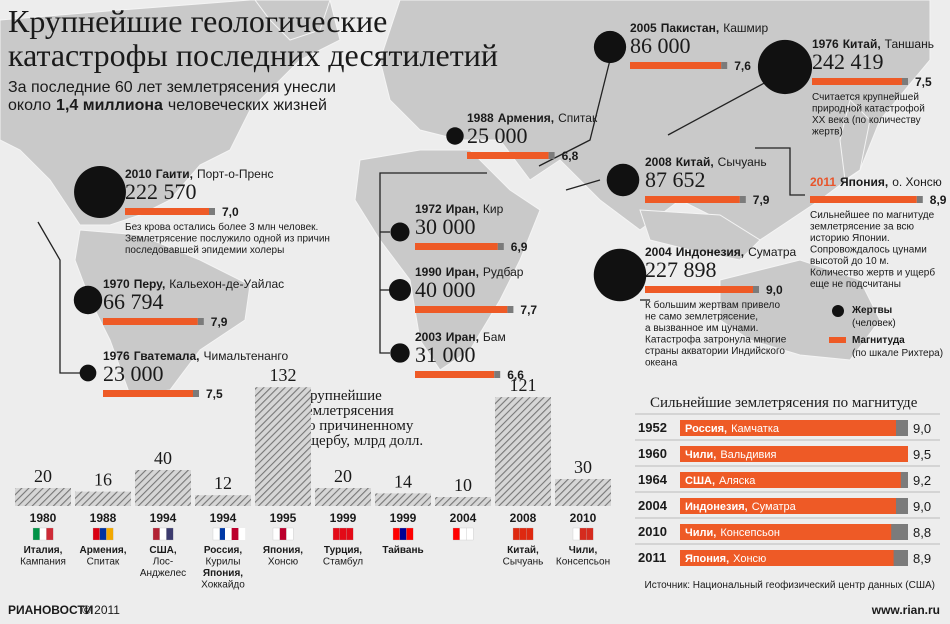 The image size is (950, 624). I want to click on damage-place: Хоккайдо, so click(223, 585).